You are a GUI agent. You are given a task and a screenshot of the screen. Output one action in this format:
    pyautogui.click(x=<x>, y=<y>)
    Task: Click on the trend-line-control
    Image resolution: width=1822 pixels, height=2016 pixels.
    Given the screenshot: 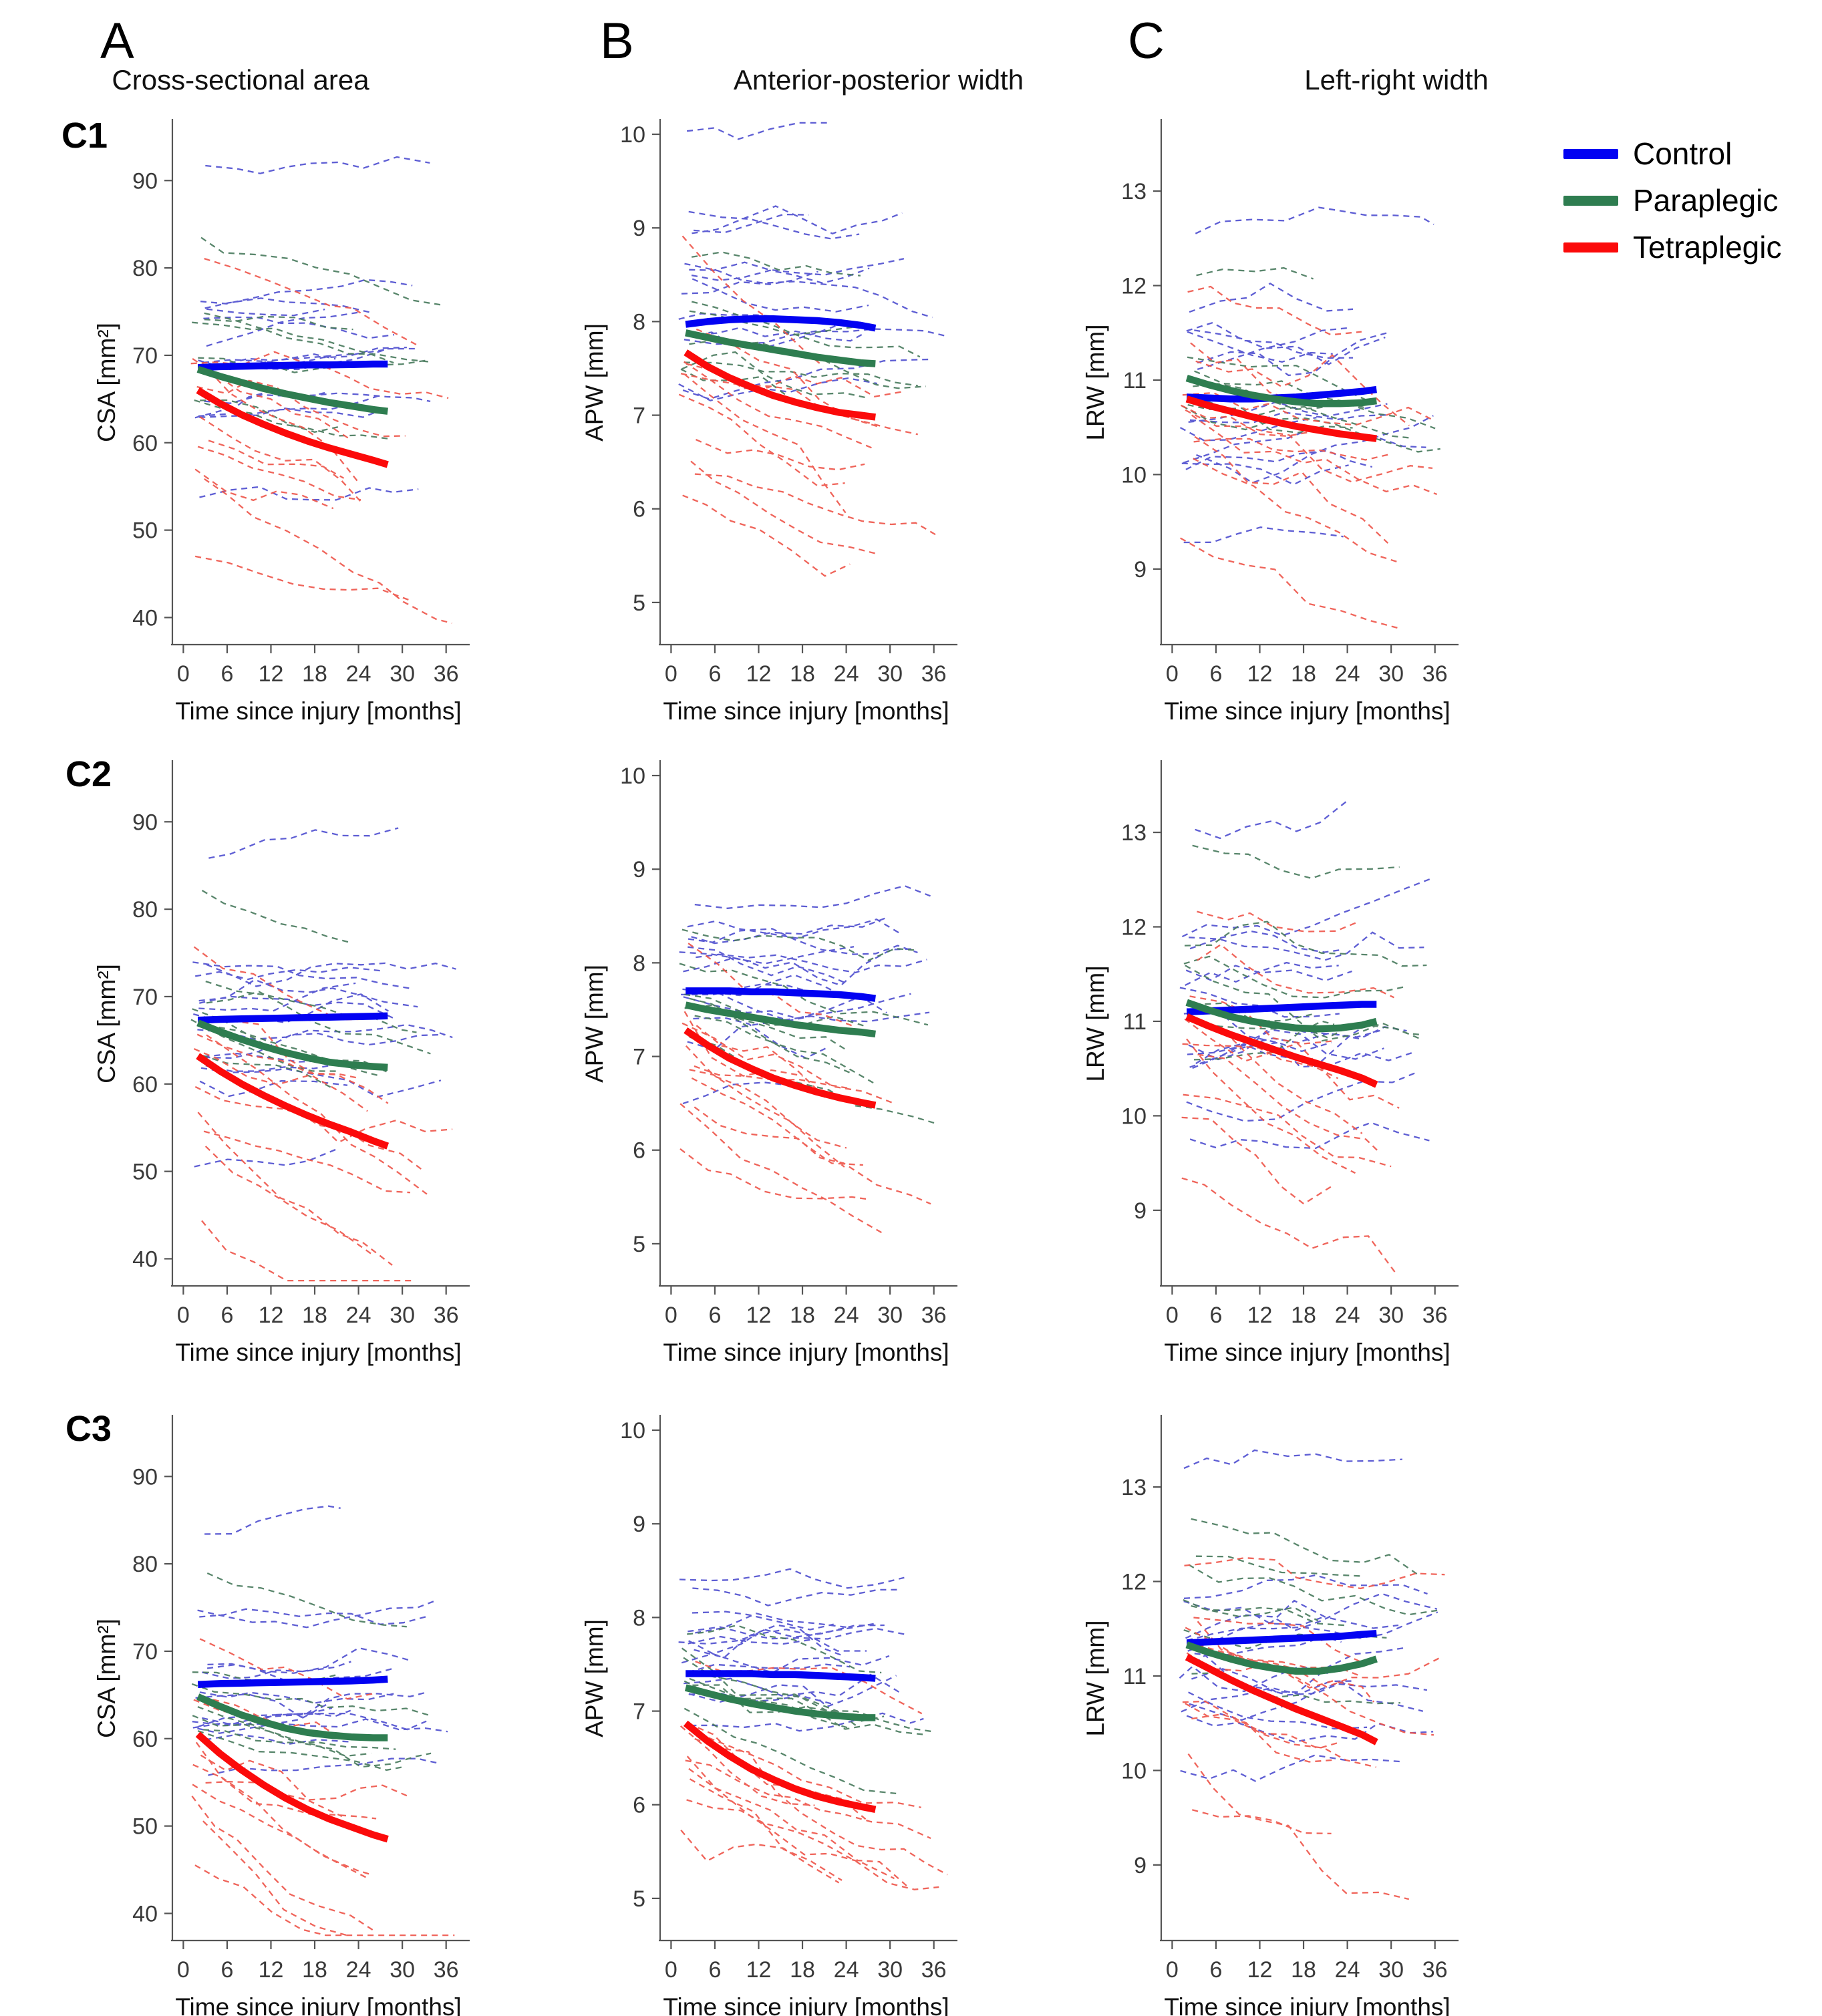 What is the action you would take?
    pyautogui.click(x=292, y=1018)
    